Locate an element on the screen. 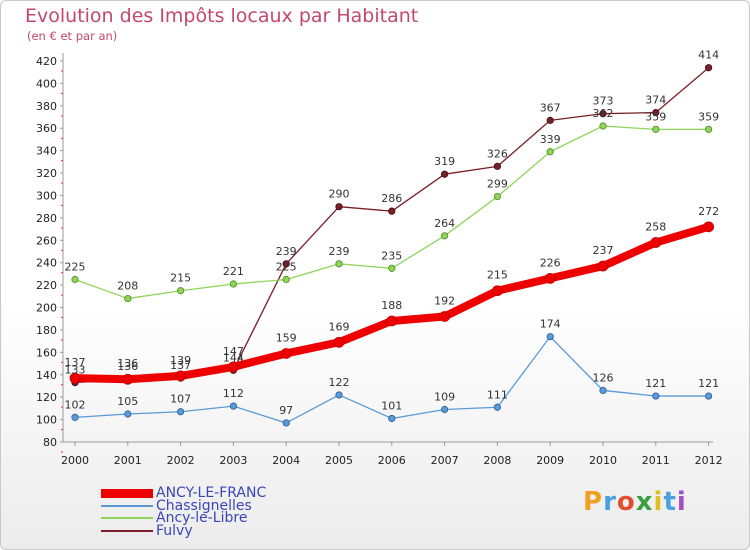  data-label-ancy-le-libre: 339 is located at coordinates (550, 139).